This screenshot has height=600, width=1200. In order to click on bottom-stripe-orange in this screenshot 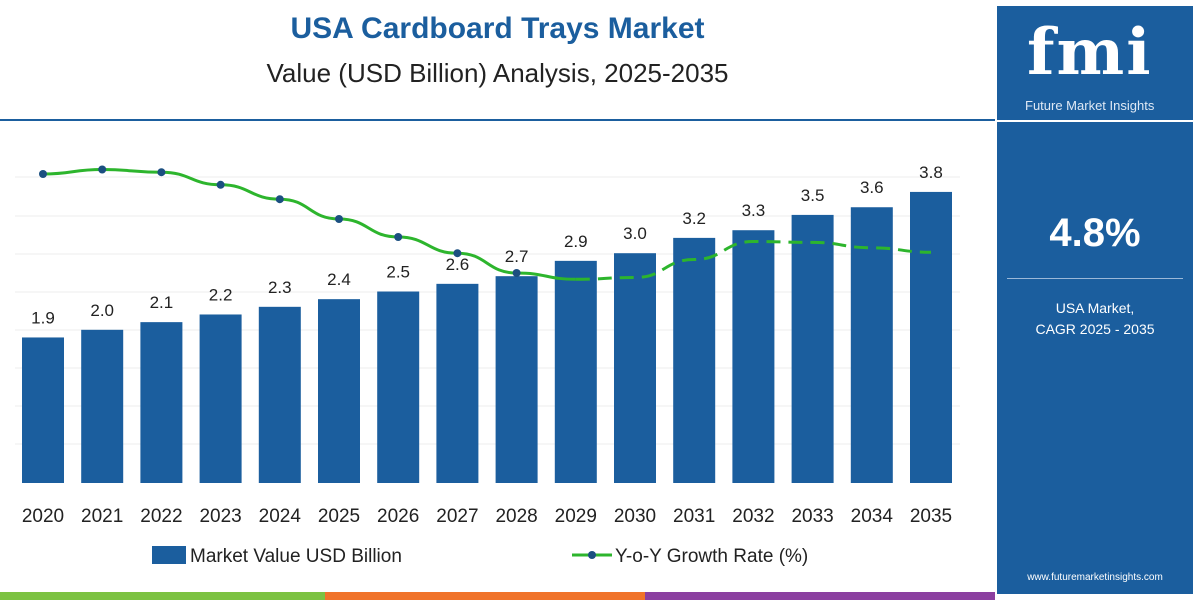, I will do `click(485, 596)`.